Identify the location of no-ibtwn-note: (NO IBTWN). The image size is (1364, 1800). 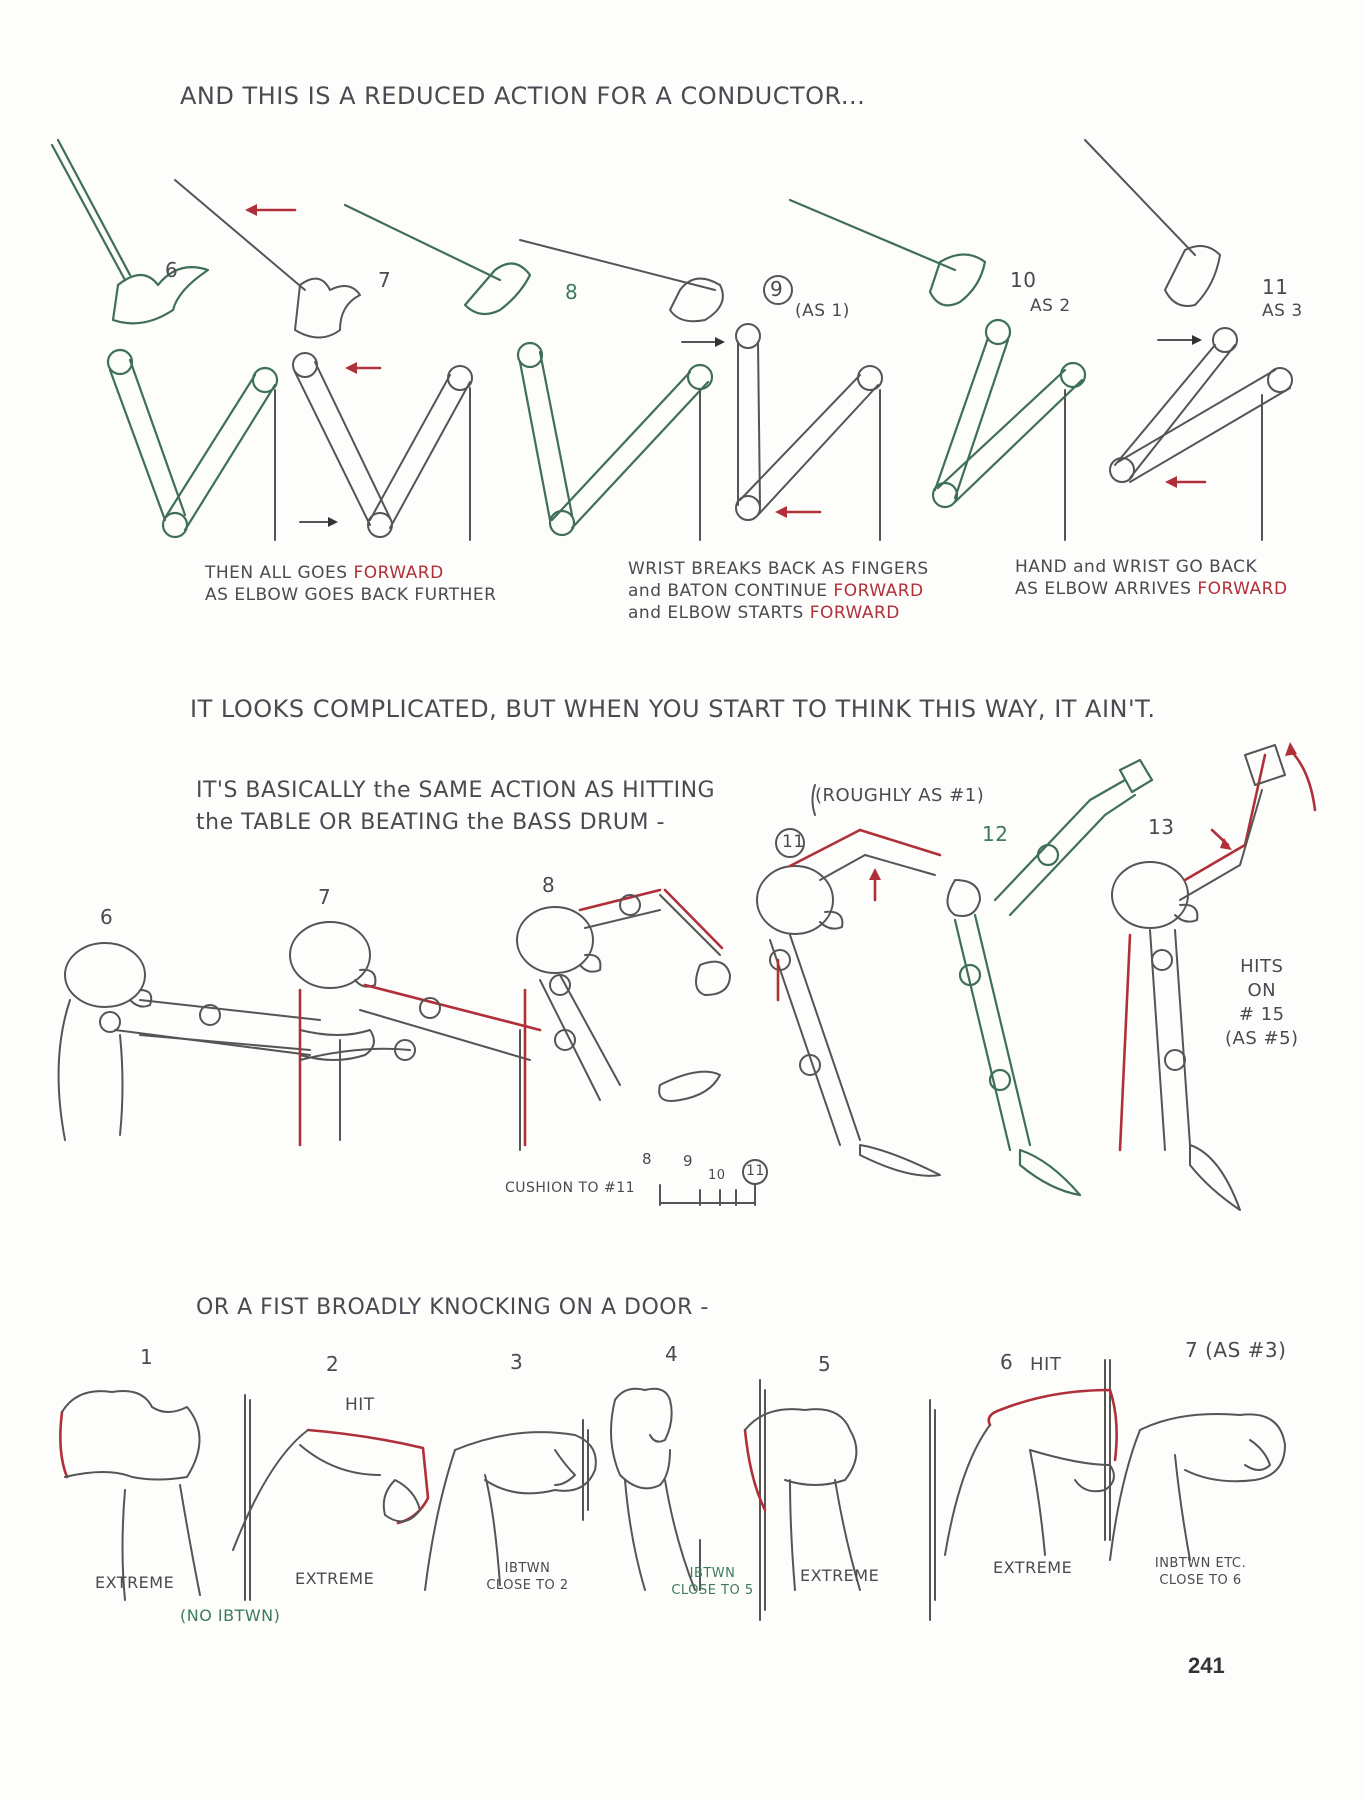
(230, 1615).